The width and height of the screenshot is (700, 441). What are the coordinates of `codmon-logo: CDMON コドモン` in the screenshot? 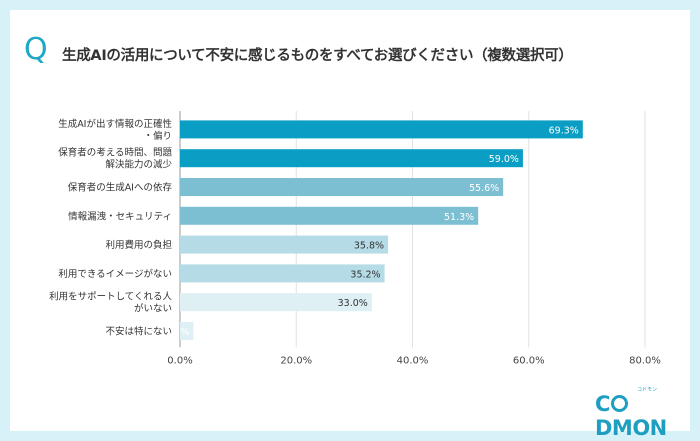 It's located at (647, 413).